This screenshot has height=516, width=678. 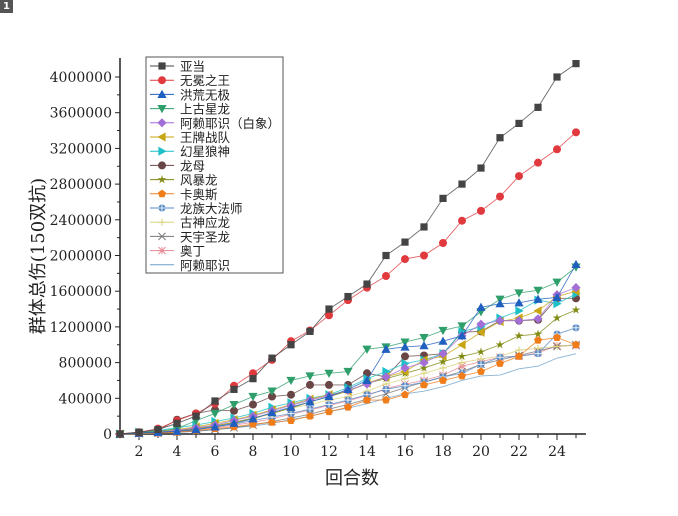 What do you see at coordinates (367, 452) in the screenshot?
I see `x-tick-label: 14` at bounding box center [367, 452].